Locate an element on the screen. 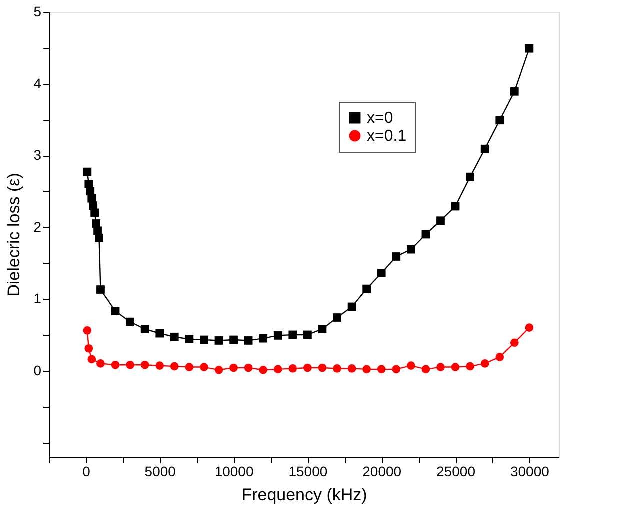 This screenshot has width=625, height=530. legend-label: x=0.1 is located at coordinates (387, 136).